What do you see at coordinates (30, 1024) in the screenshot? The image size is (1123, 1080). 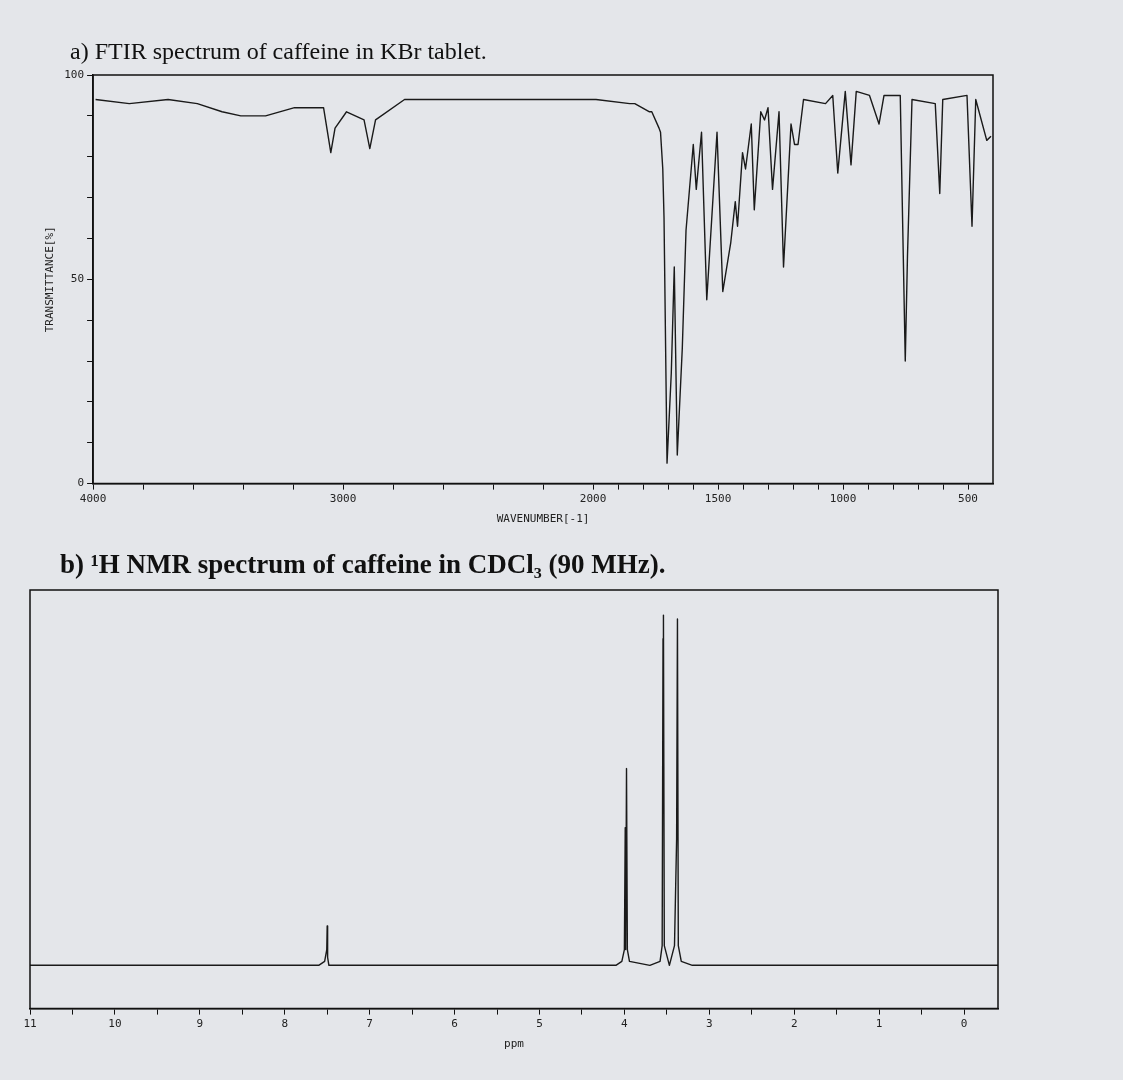 I see `x-tick-label: 11` at bounding box center [30, 1024].